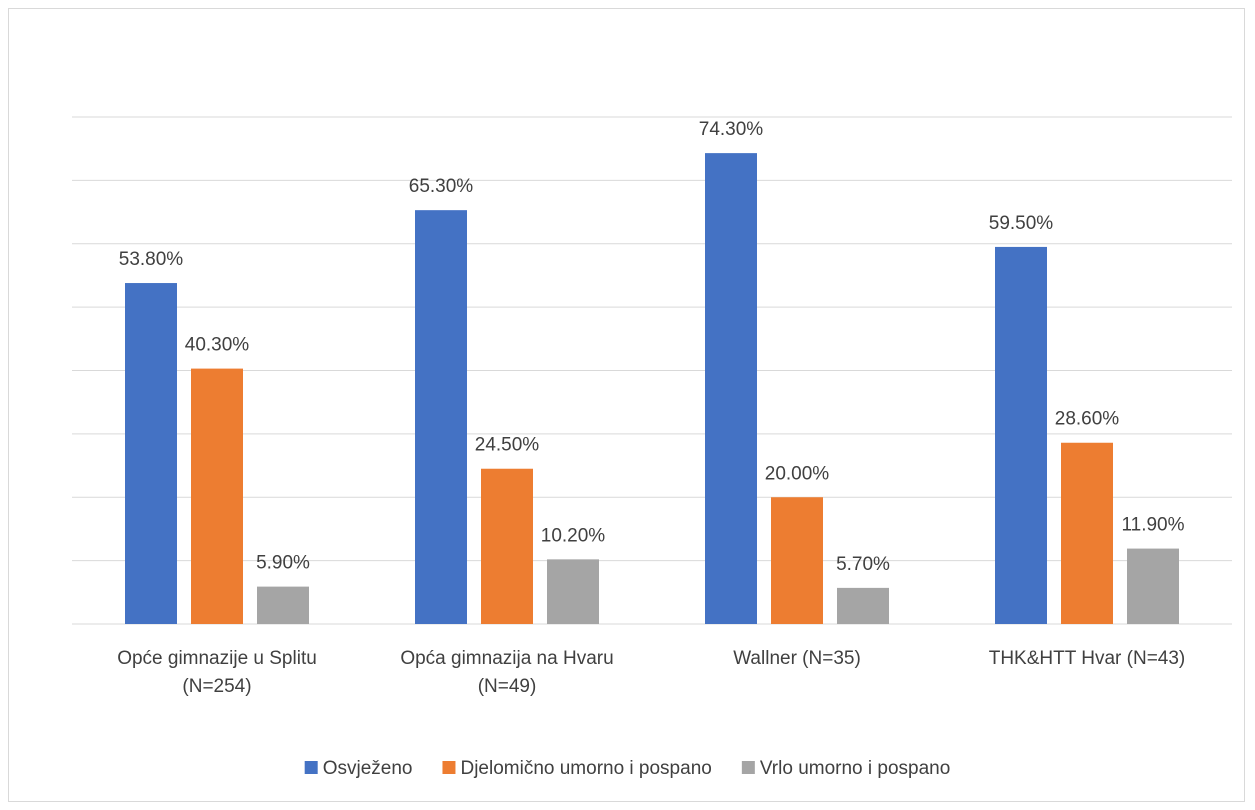  What do you see at coordinates (573, 535) in the screenshot?
I see `data-label: 10.20%` at bounding box center [573, 535].